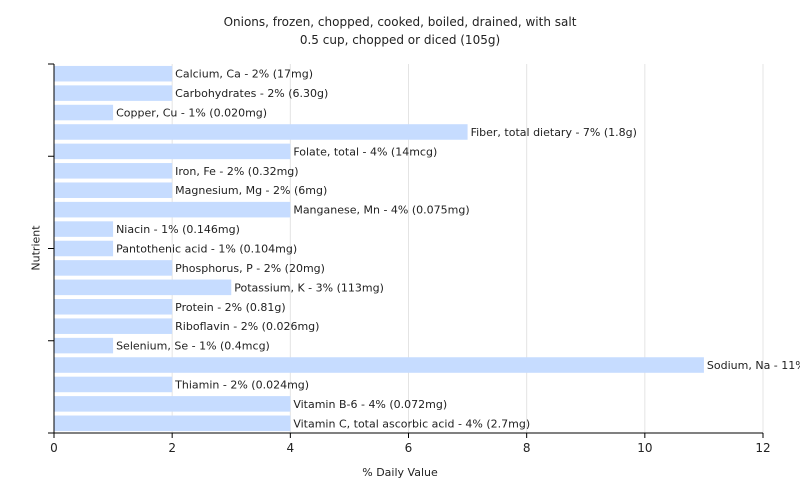  What do you see at coordinates (527, 448) in the screenshot?
I see `x-tick-label: 8` at bounding box center [527, 448].